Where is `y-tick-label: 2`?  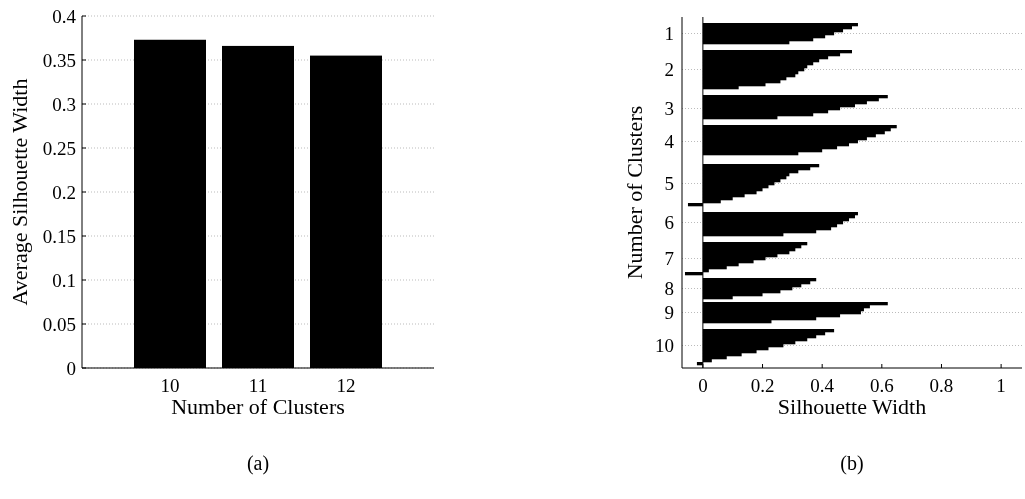 y-tick-label: 2 is located at coordinates (669, 70).